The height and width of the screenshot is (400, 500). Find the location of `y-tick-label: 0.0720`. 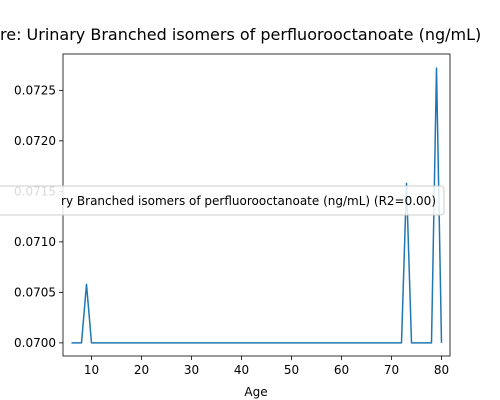

y-tick-label: 0.0720 is located at coordinates (35, 141).